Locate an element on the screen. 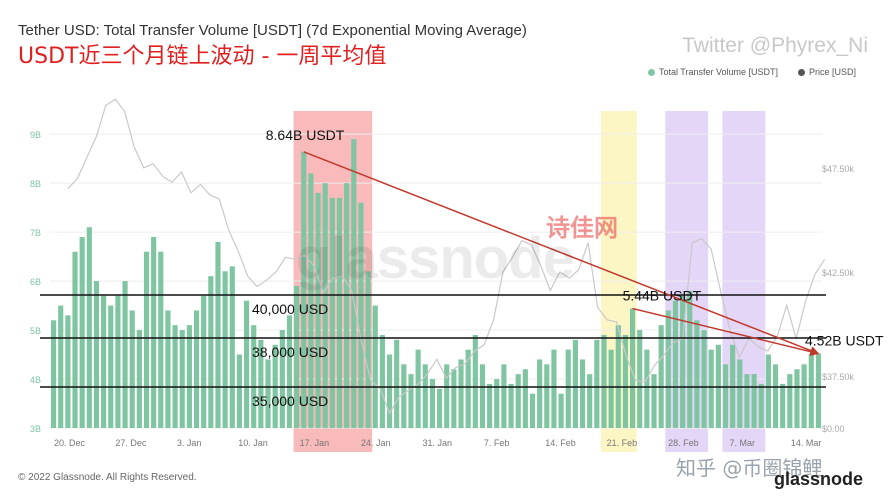 This screenshot has height=500, width=888. legend-item-price: Price [USD] is located at coordinates (826, 72).